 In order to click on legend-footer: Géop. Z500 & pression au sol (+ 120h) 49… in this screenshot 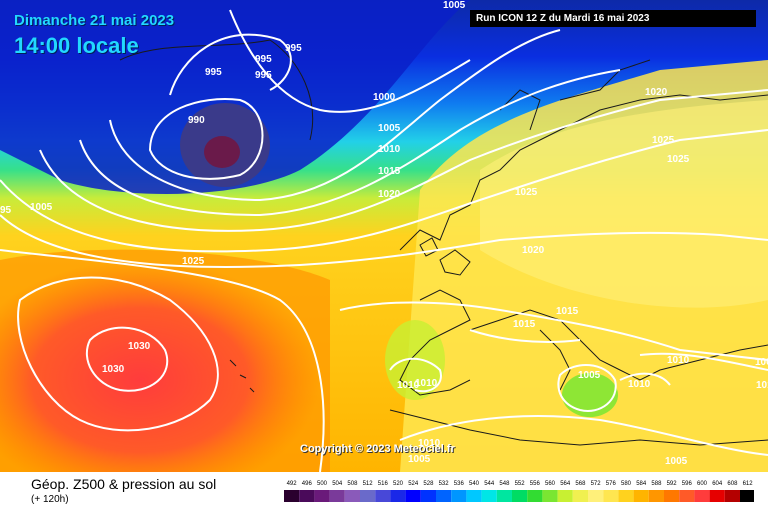, I will do `click(384, 492)`.